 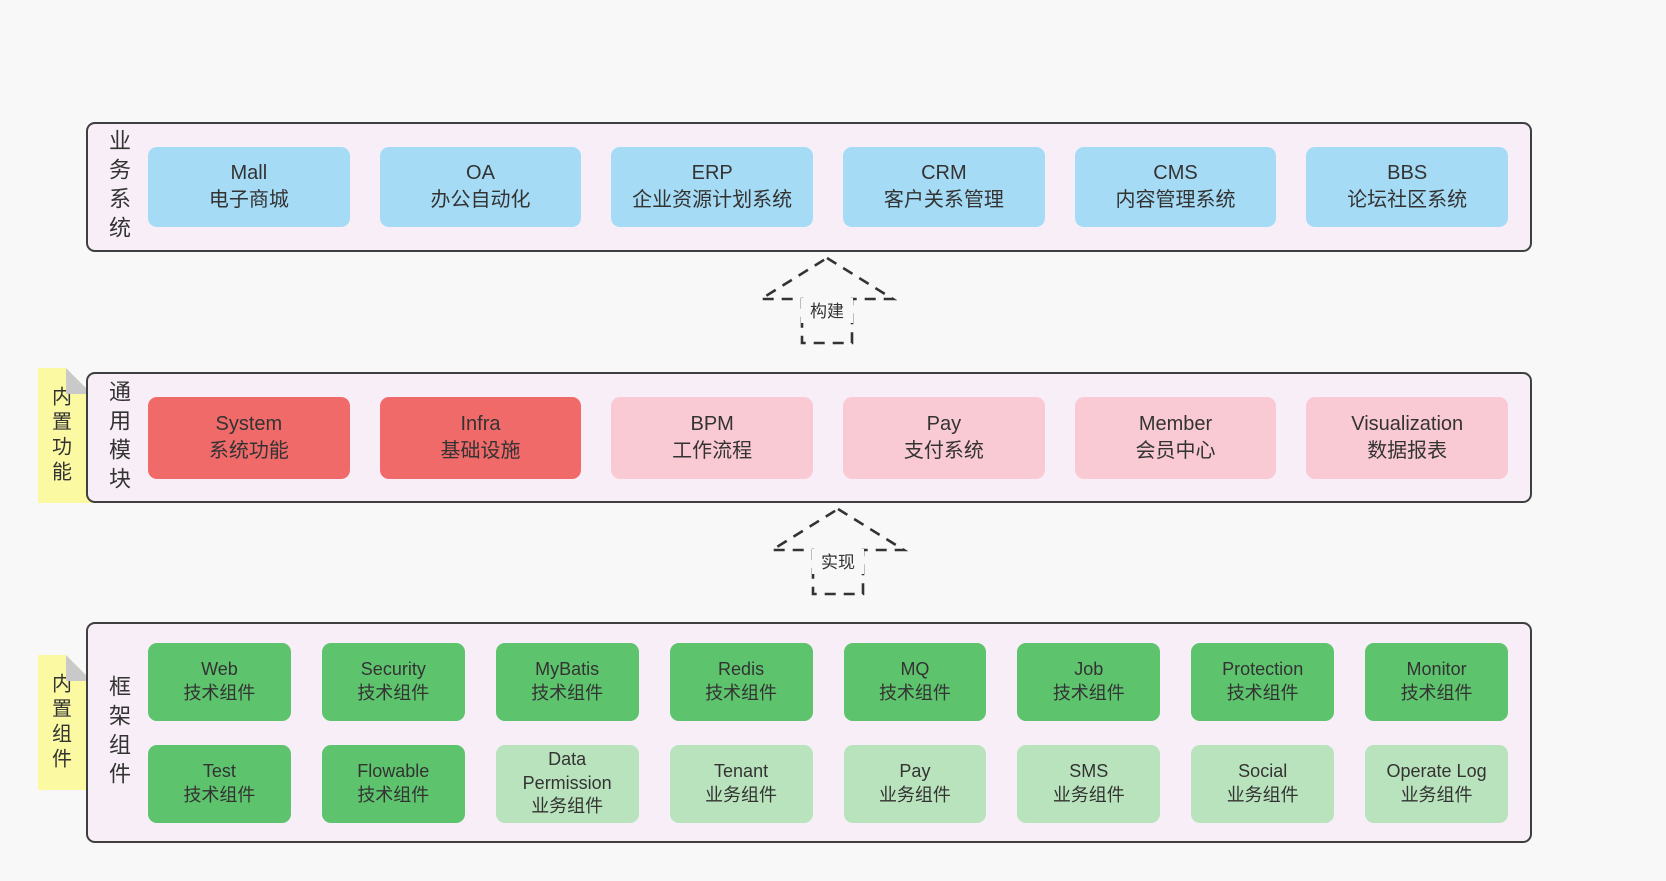 I want to click on box-title: MQ, so click(x=915, y=669).